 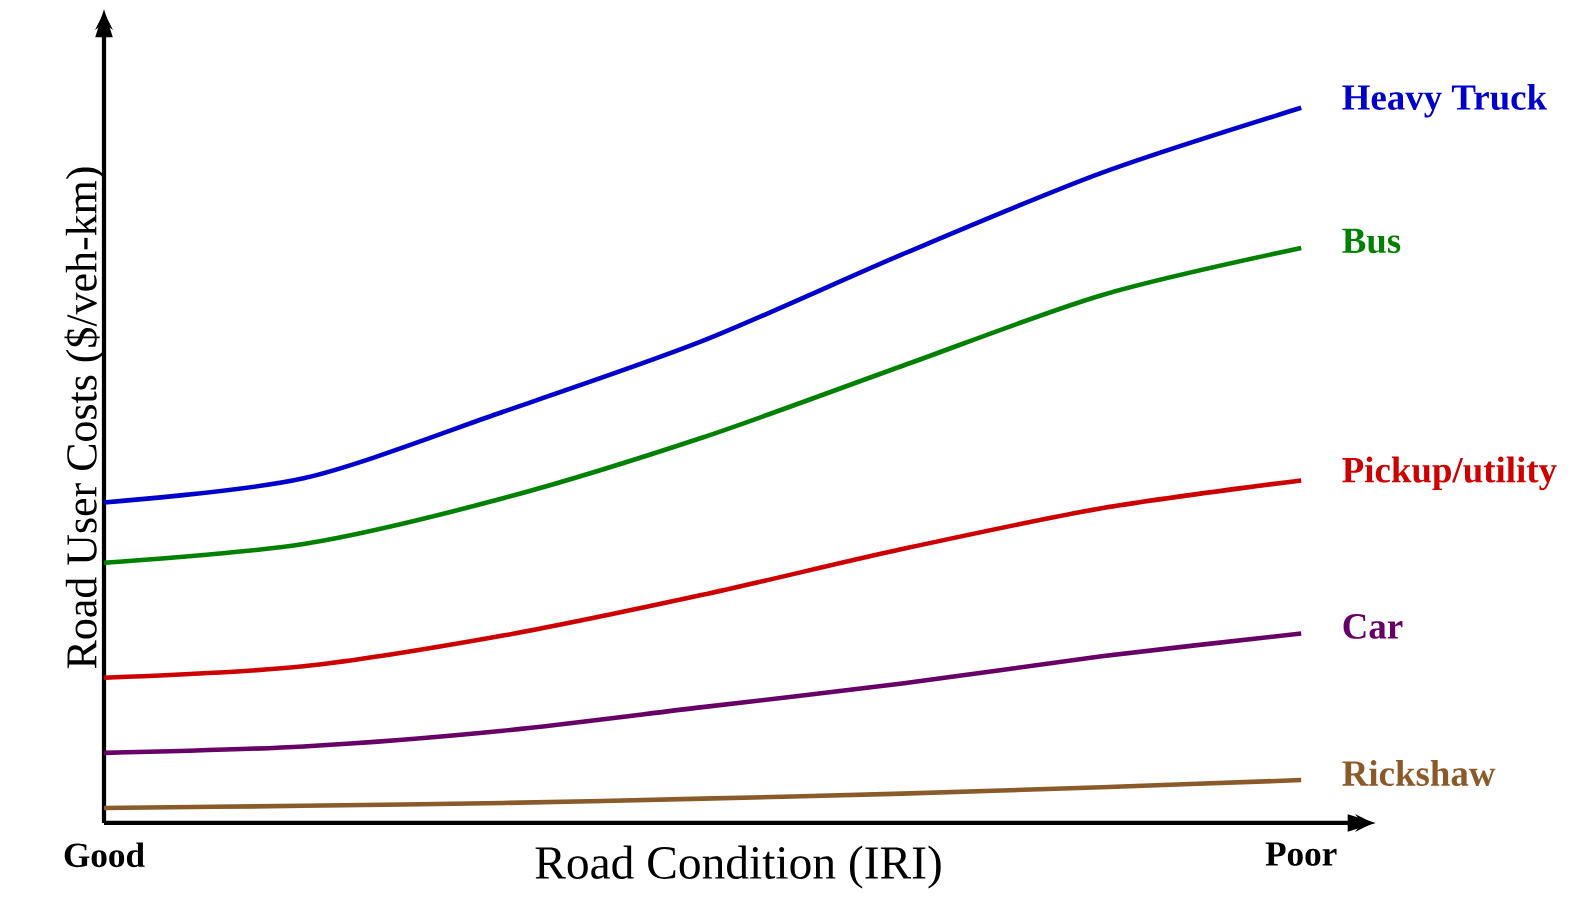 What do you see at coordinates (1445, 101) in the screenshot?
I see `series-label: Heavy Truck` at bounding box center [1445, 101].